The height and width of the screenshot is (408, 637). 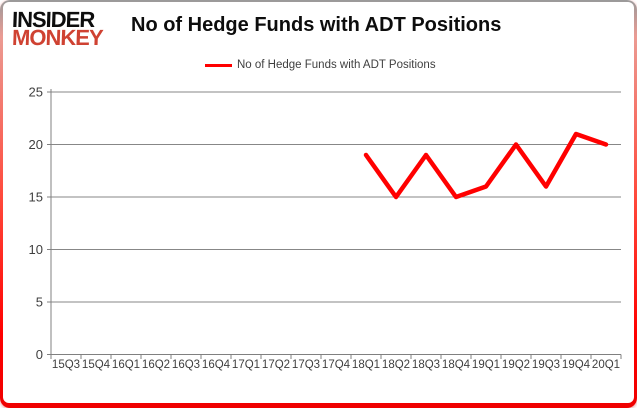 I want to click on y-tick-labels: 0 5 10 15 20 25, so click(x=36, y=224).